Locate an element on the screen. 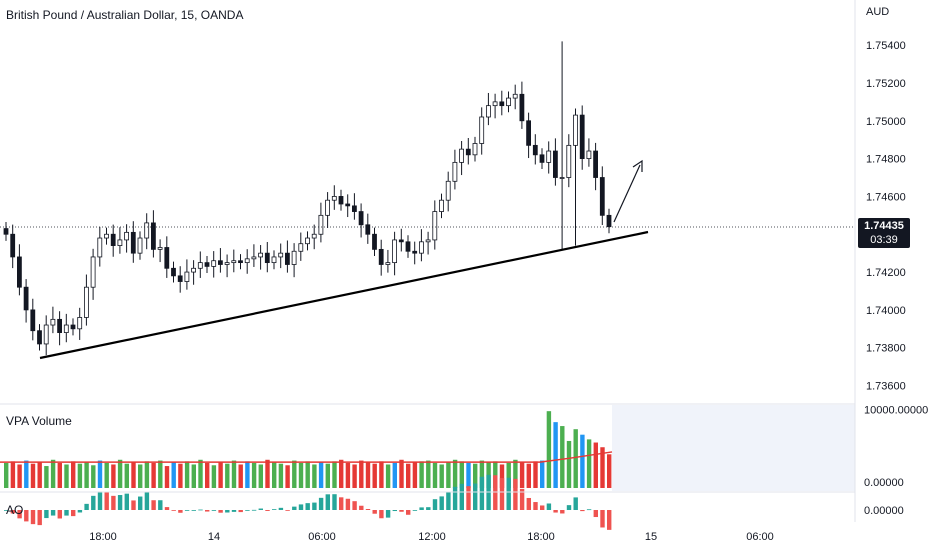  time-tick-label: 06:00 is located at coordinates (760, 537).